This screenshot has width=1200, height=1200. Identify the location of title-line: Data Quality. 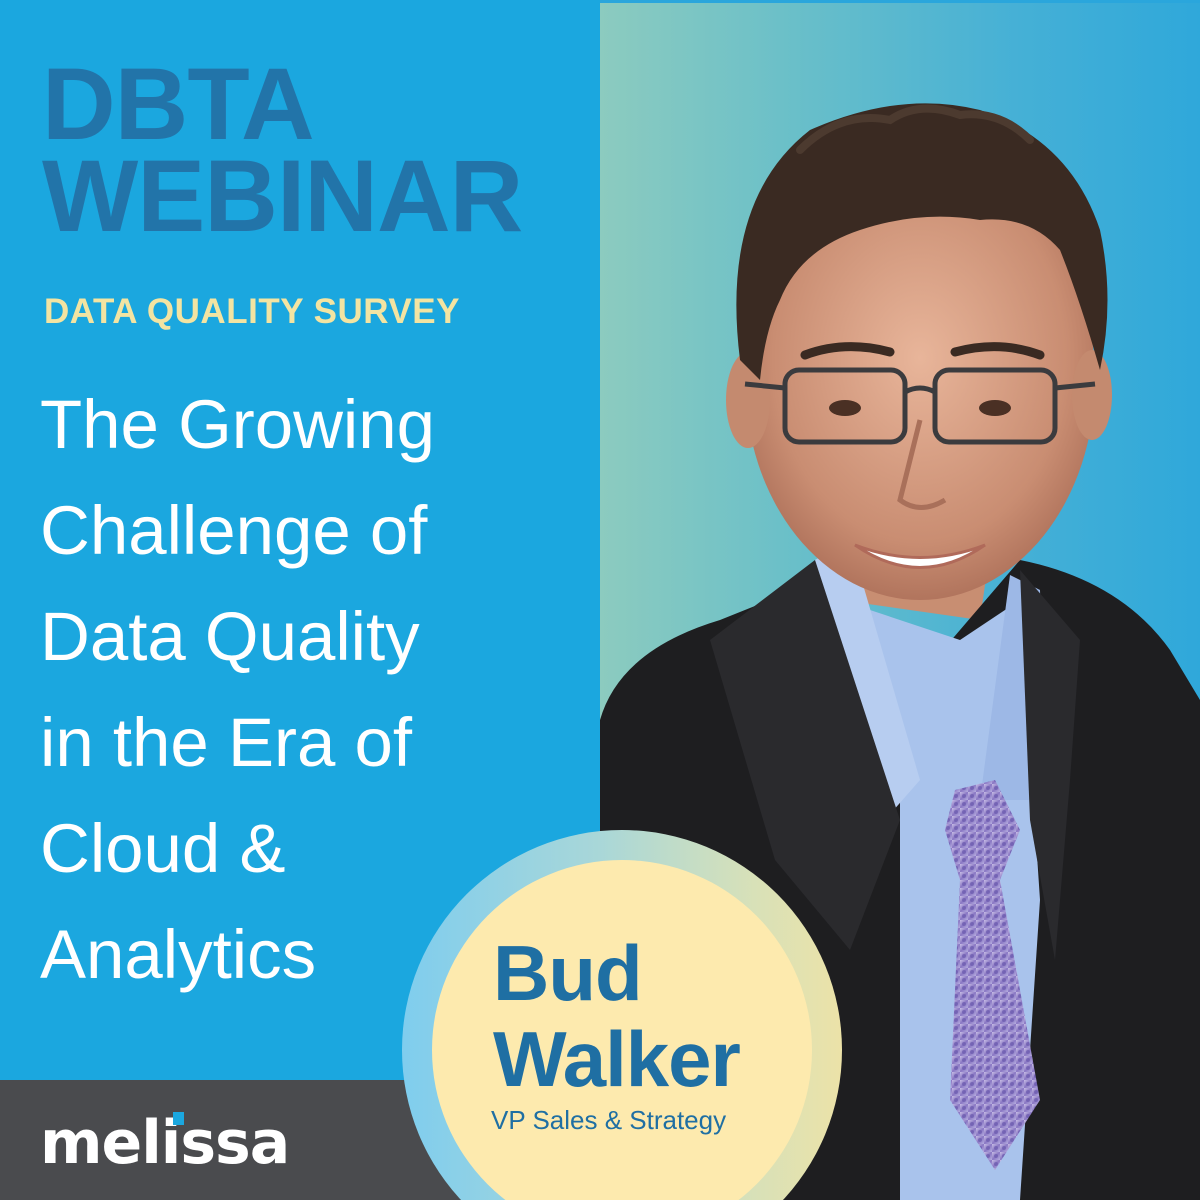
(230, 636).